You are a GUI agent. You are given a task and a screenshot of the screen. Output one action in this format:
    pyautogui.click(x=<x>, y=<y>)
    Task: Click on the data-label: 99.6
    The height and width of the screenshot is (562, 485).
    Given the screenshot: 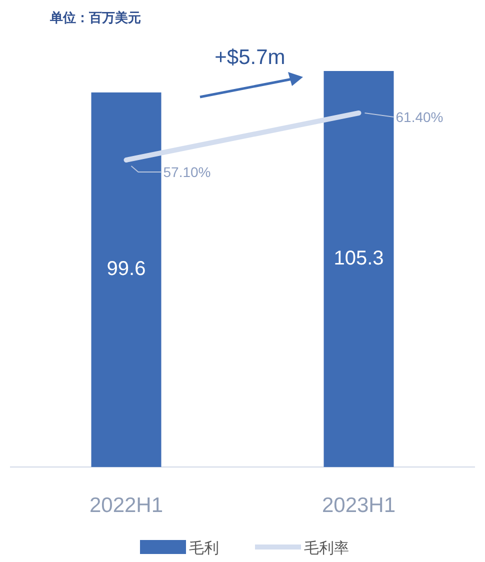 What is the action you would take?
    pyautogui.click(x=126, y=269)
    